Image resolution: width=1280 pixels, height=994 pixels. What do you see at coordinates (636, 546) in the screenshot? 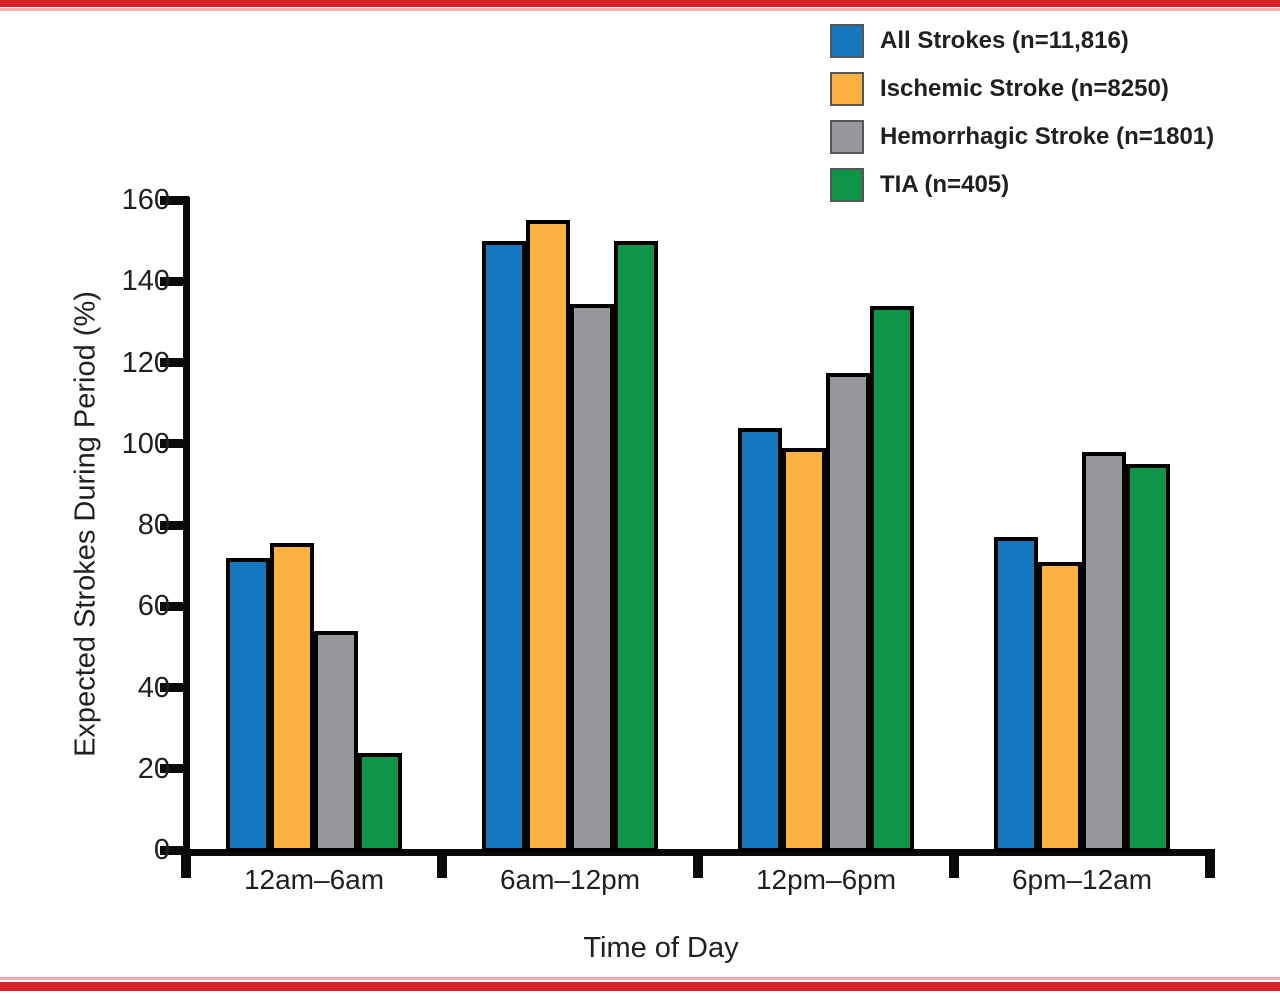
I see `bar-tia-6am-12pm` at bounding box center [636, 546].